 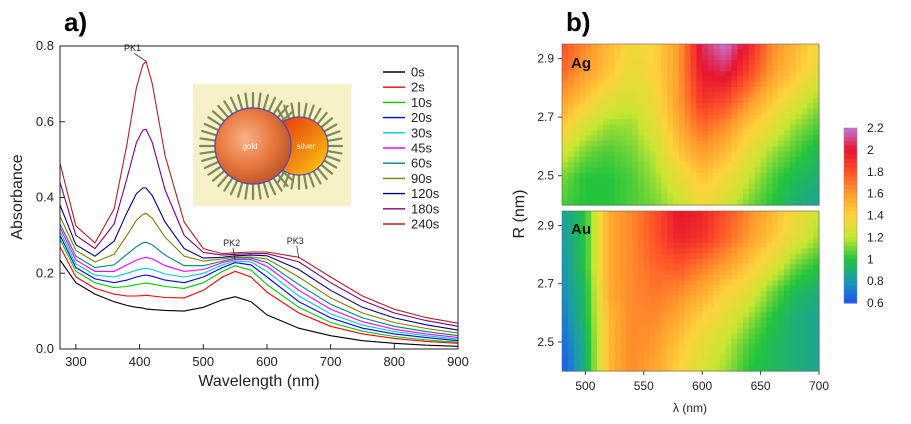 I want to click on legend-label-90s: 90s, so click(x=421, y=178).